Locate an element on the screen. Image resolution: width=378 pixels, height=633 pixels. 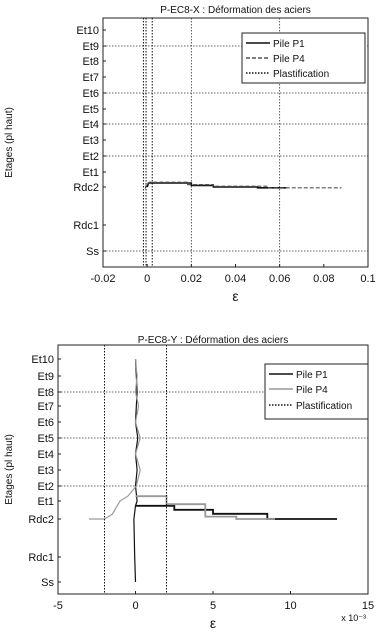
x-tick-label: 5 is located at coordinates (213, 606).